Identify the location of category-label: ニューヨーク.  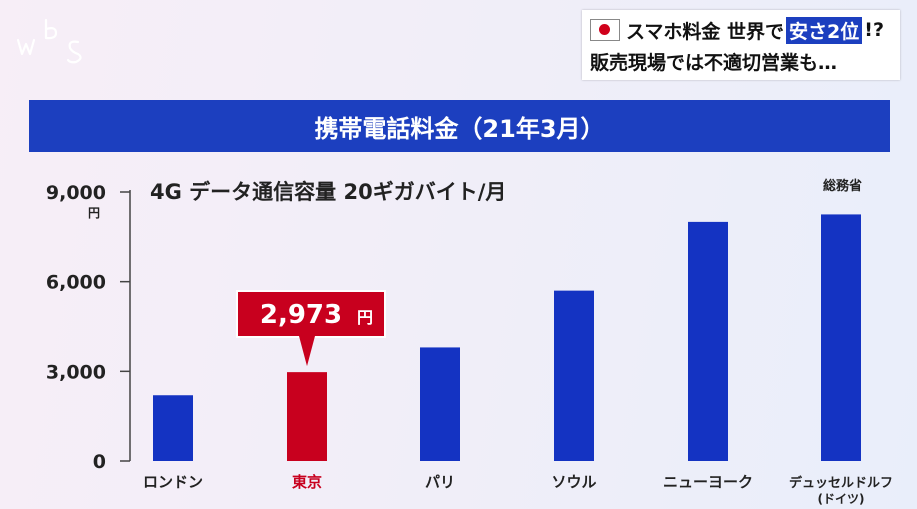
(708, 482).